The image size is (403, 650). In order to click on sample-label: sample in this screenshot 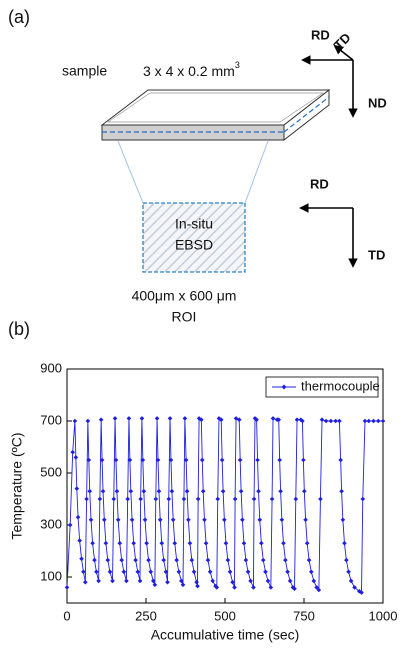, I will do `click(84, 71)`.